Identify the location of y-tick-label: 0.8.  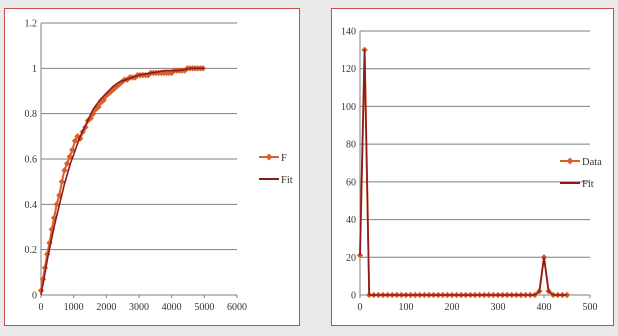
(31, 114).